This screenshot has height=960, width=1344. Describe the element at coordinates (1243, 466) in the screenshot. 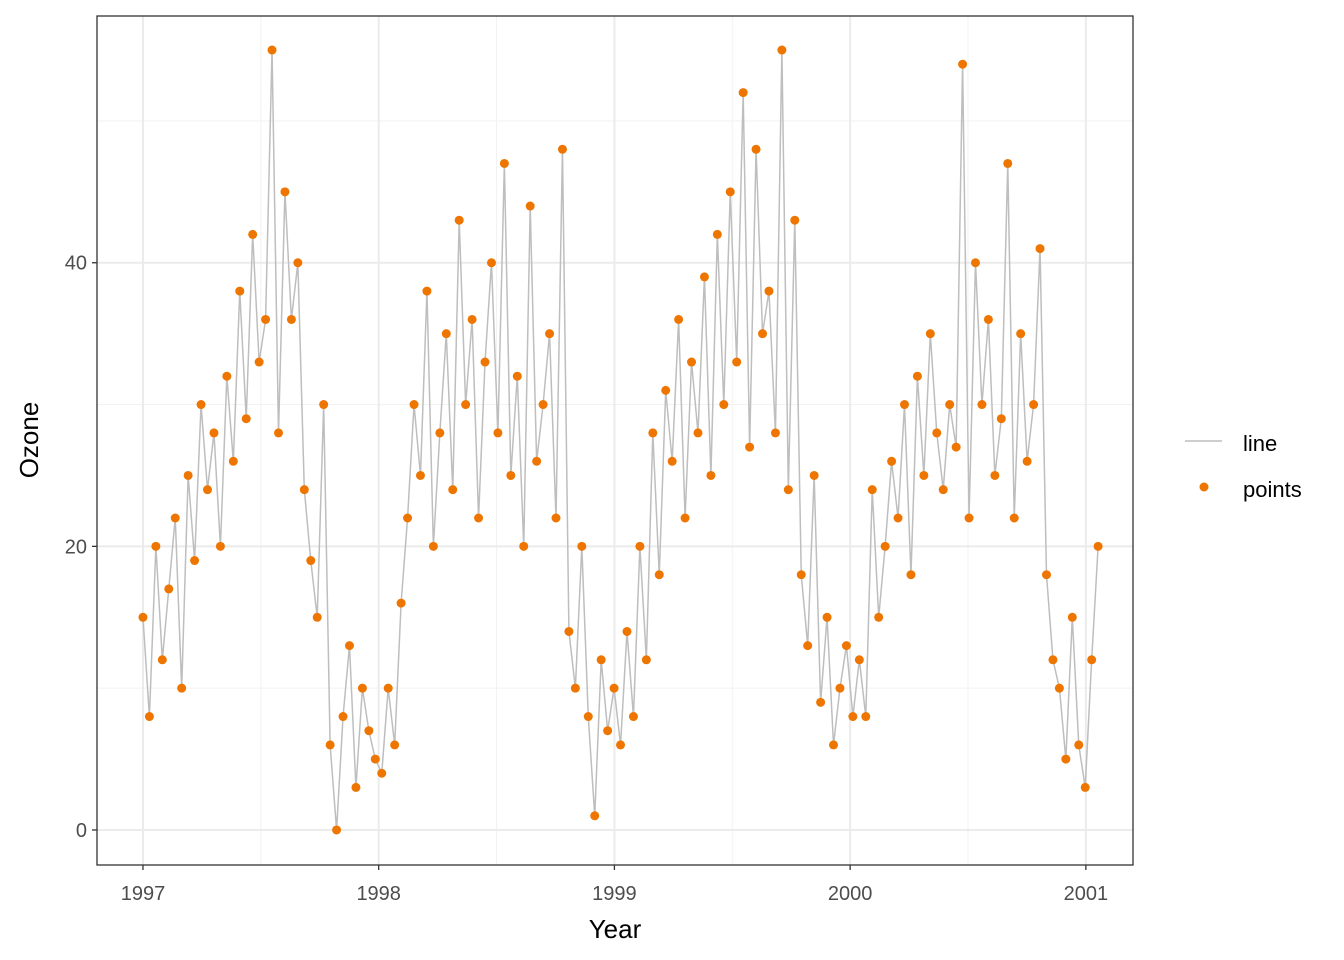

I see `legend: line points` at that location.